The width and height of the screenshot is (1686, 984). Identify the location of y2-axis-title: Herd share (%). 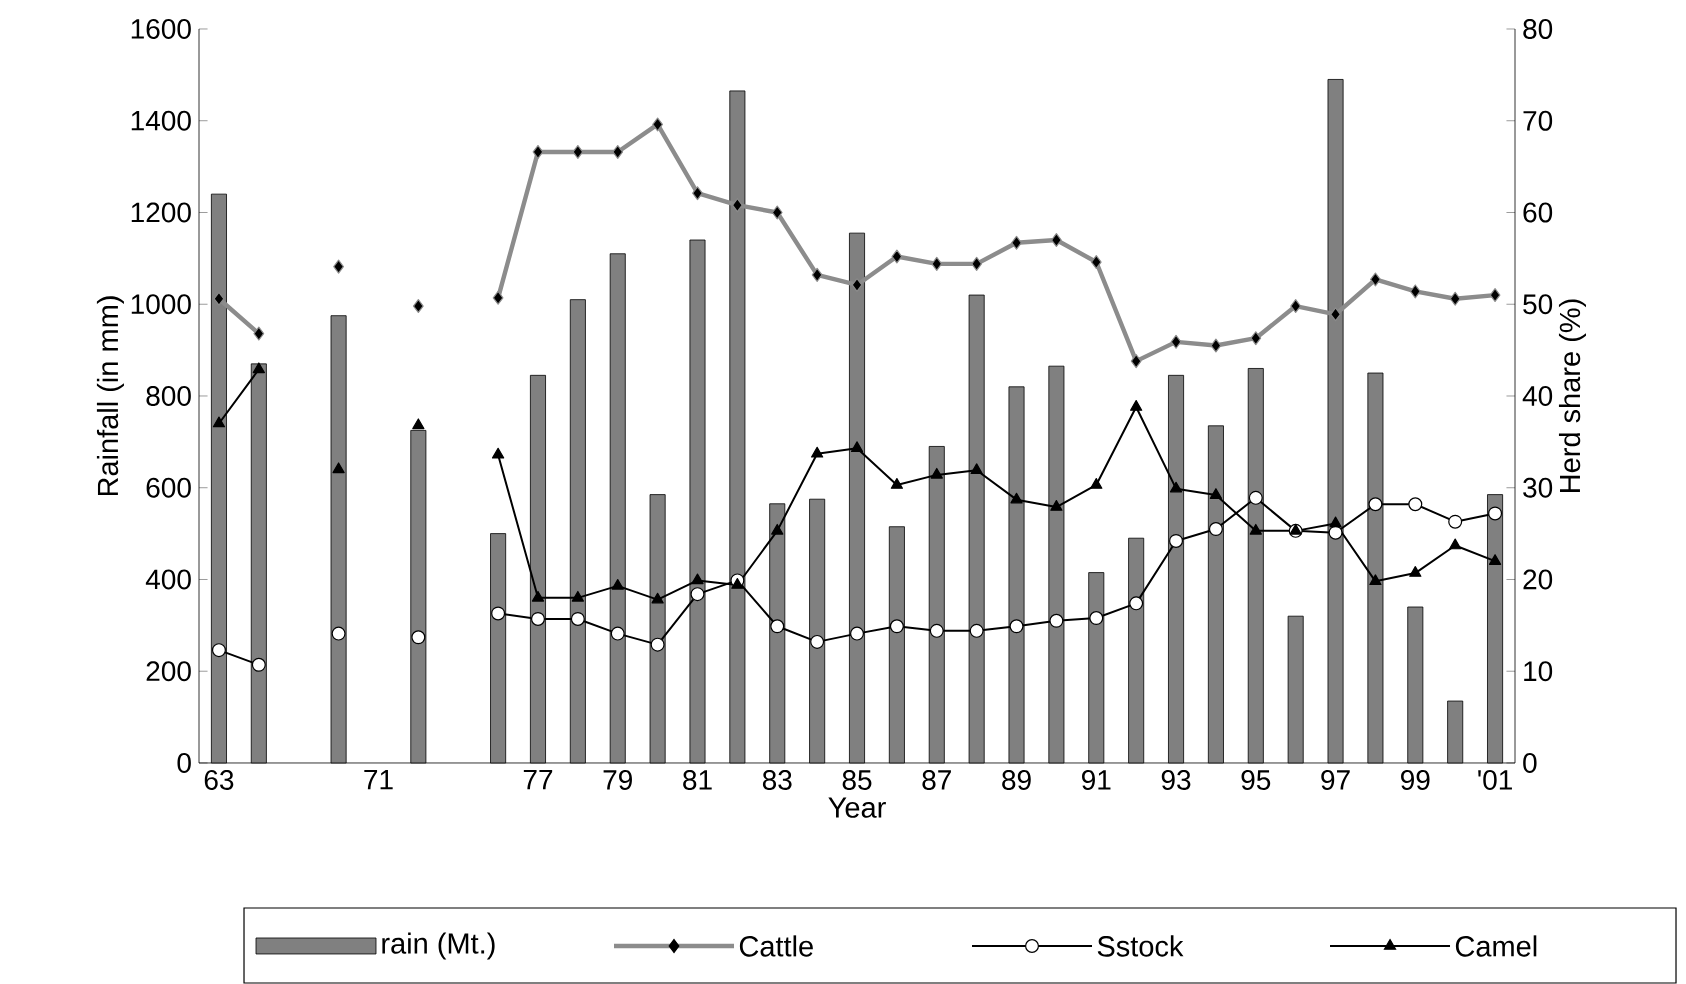
(1572, 395).